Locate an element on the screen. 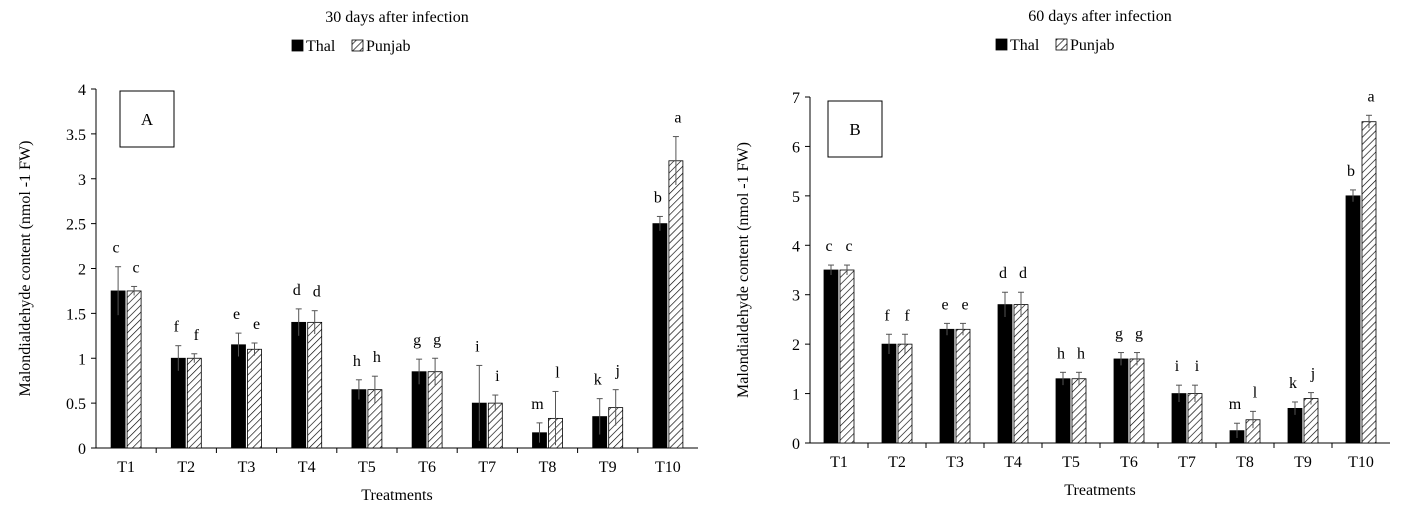 The height and width of the screenshot is (511, 1408). y-tick-label: 2.5 is located at coordinates (76, 225).